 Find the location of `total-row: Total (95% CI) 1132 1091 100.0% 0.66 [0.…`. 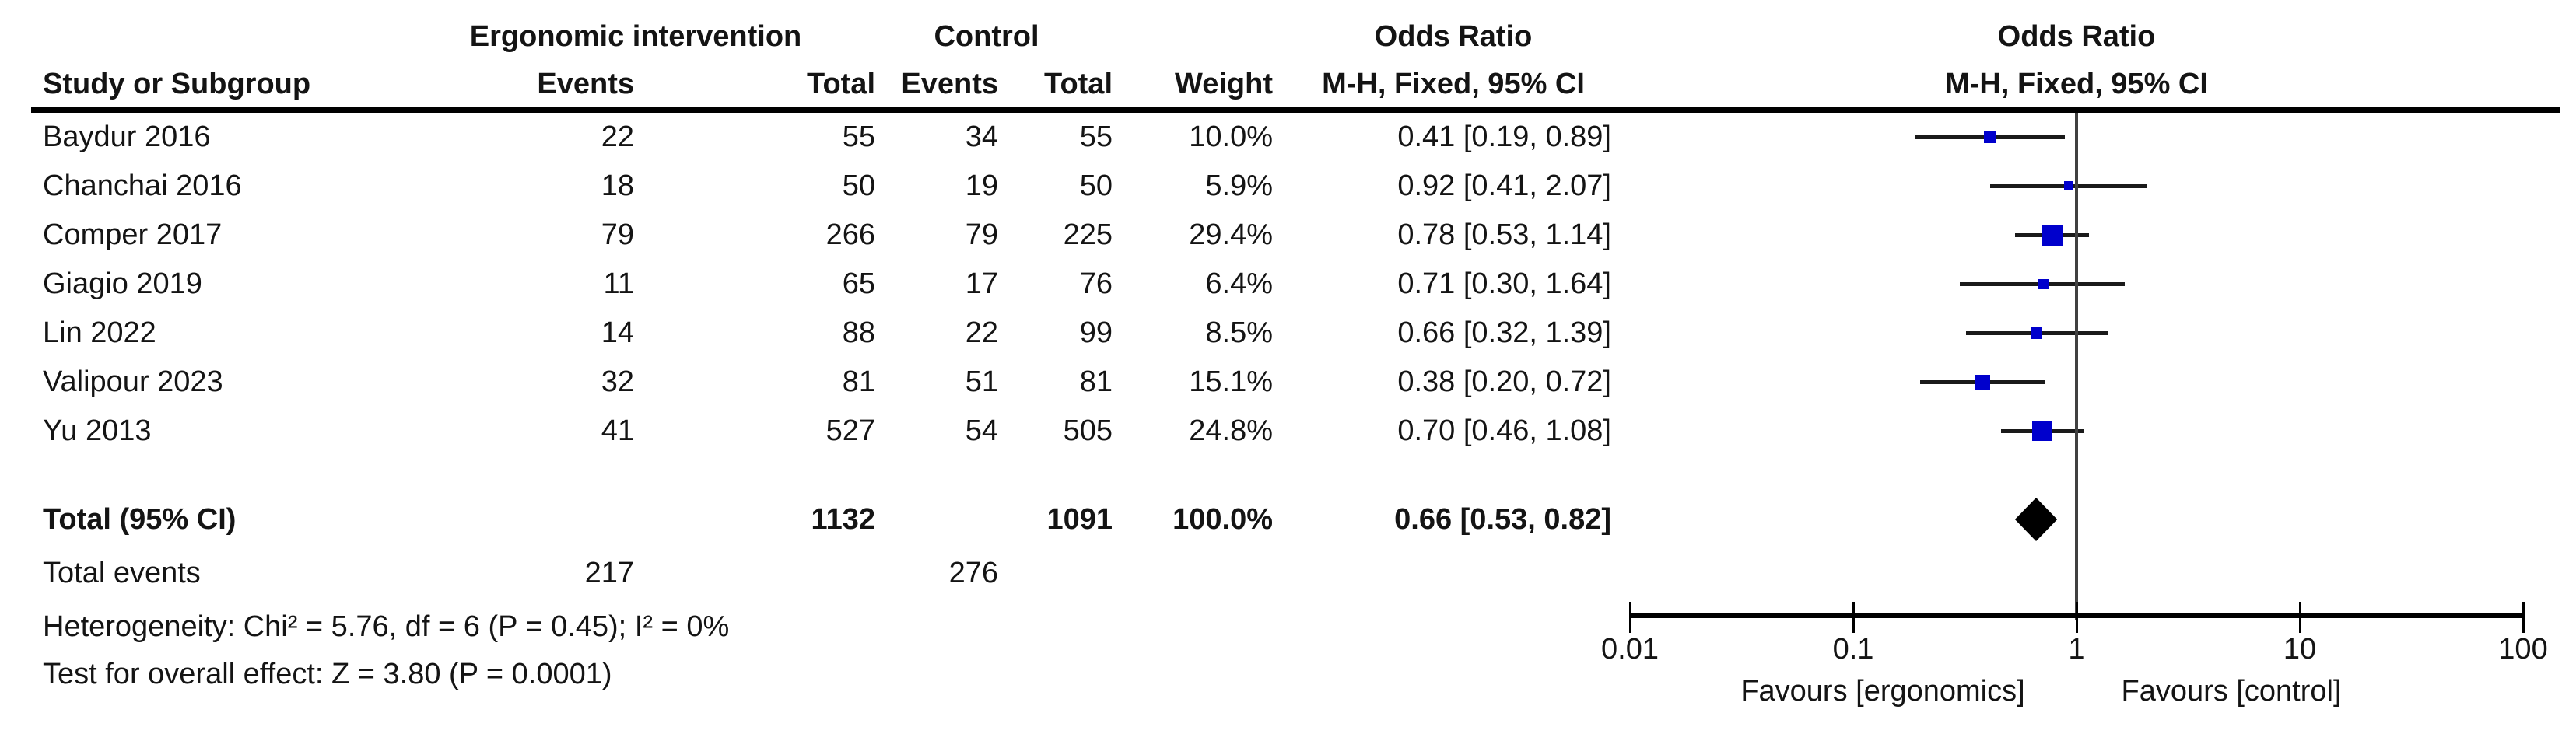

total-row: Total (95% CI) 1132 1091 100.0% 0.66 [0.… is located at coordinates (1288, 519).